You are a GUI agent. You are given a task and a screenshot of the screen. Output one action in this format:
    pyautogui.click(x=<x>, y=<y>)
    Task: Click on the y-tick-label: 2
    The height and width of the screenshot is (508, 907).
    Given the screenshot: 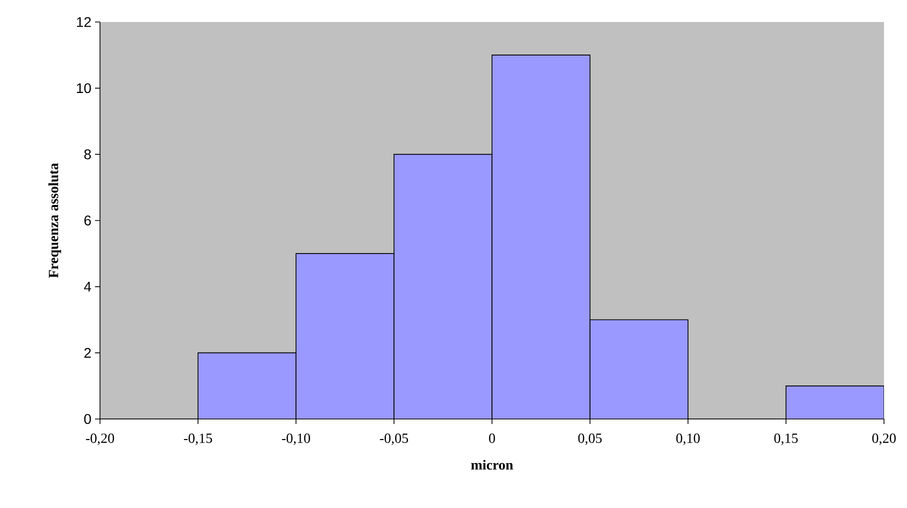 What is the action you would take?
    pyautogui.click(x=87, y=353)
    